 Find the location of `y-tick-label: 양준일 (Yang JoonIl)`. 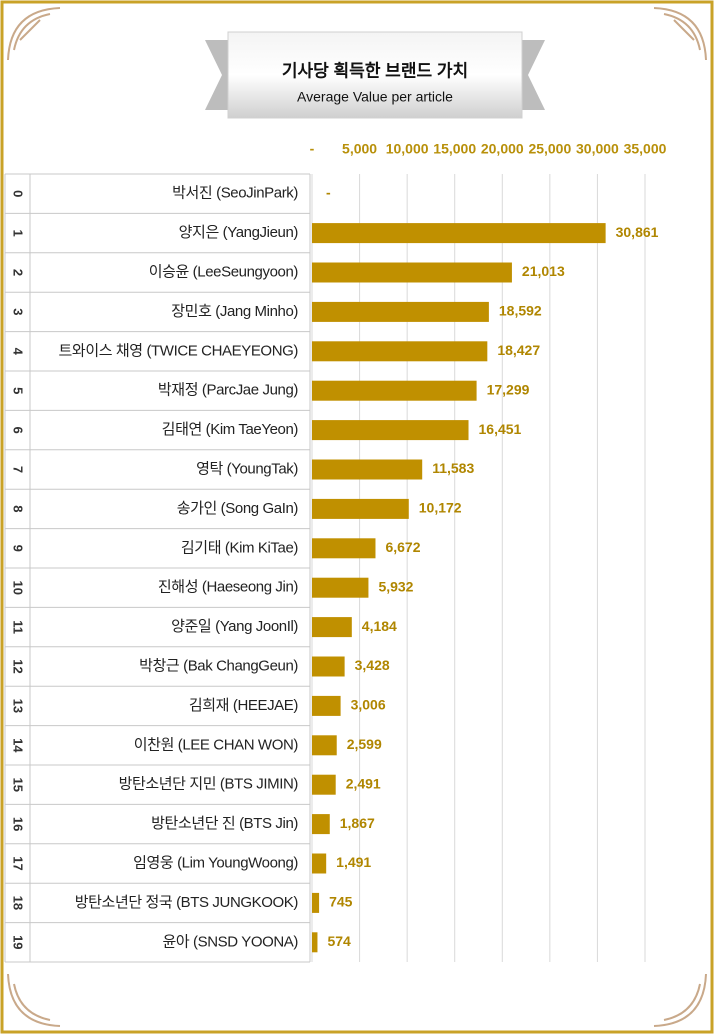

y-tick-label: 양준일 (Yang JoonIl) is located at coordinates (234, 626).